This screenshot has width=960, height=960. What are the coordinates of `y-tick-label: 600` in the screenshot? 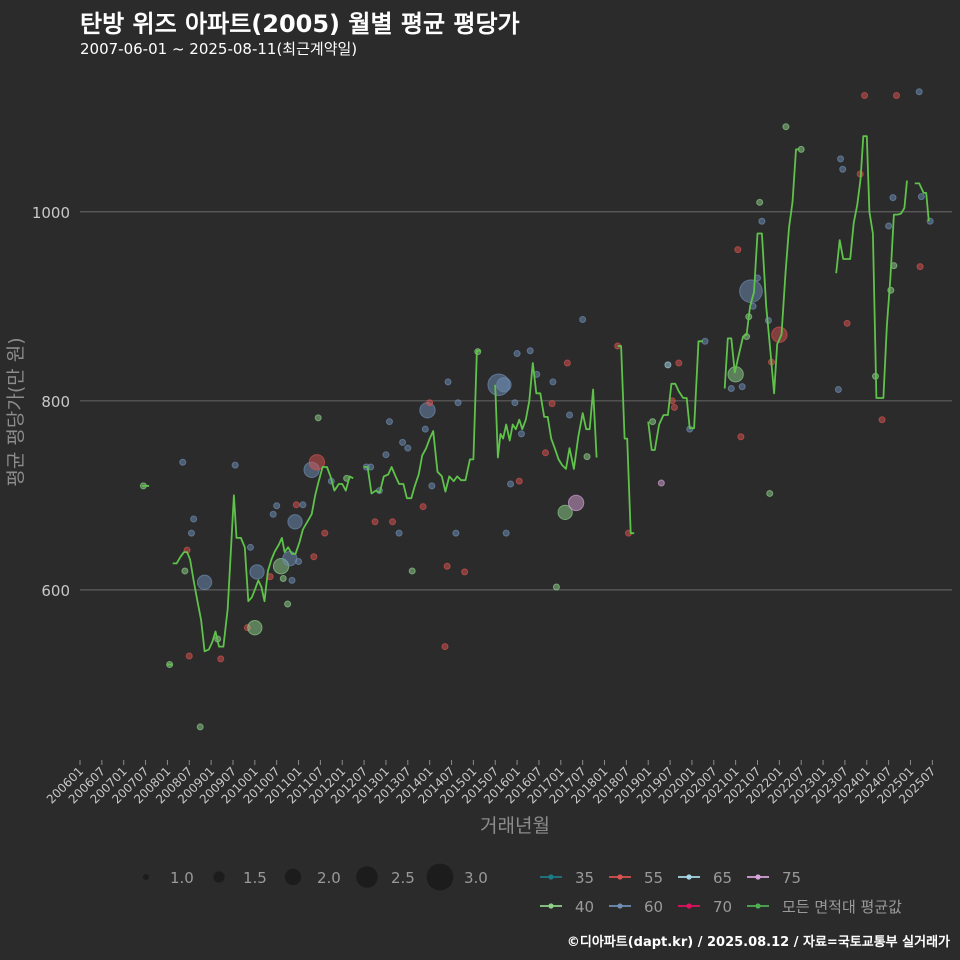 It's located at (55, 591).